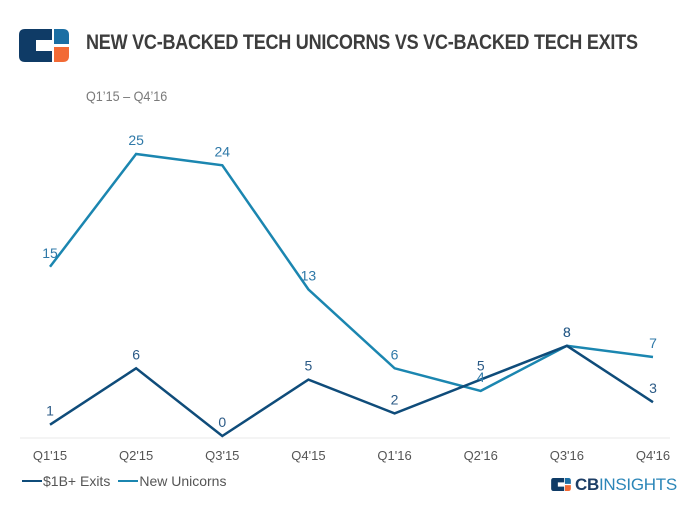  What do you see at coordinates (309, 366) in the screenshot?
I see `data-label-exits-q4-15: 5` at bounding box center [309, 366].